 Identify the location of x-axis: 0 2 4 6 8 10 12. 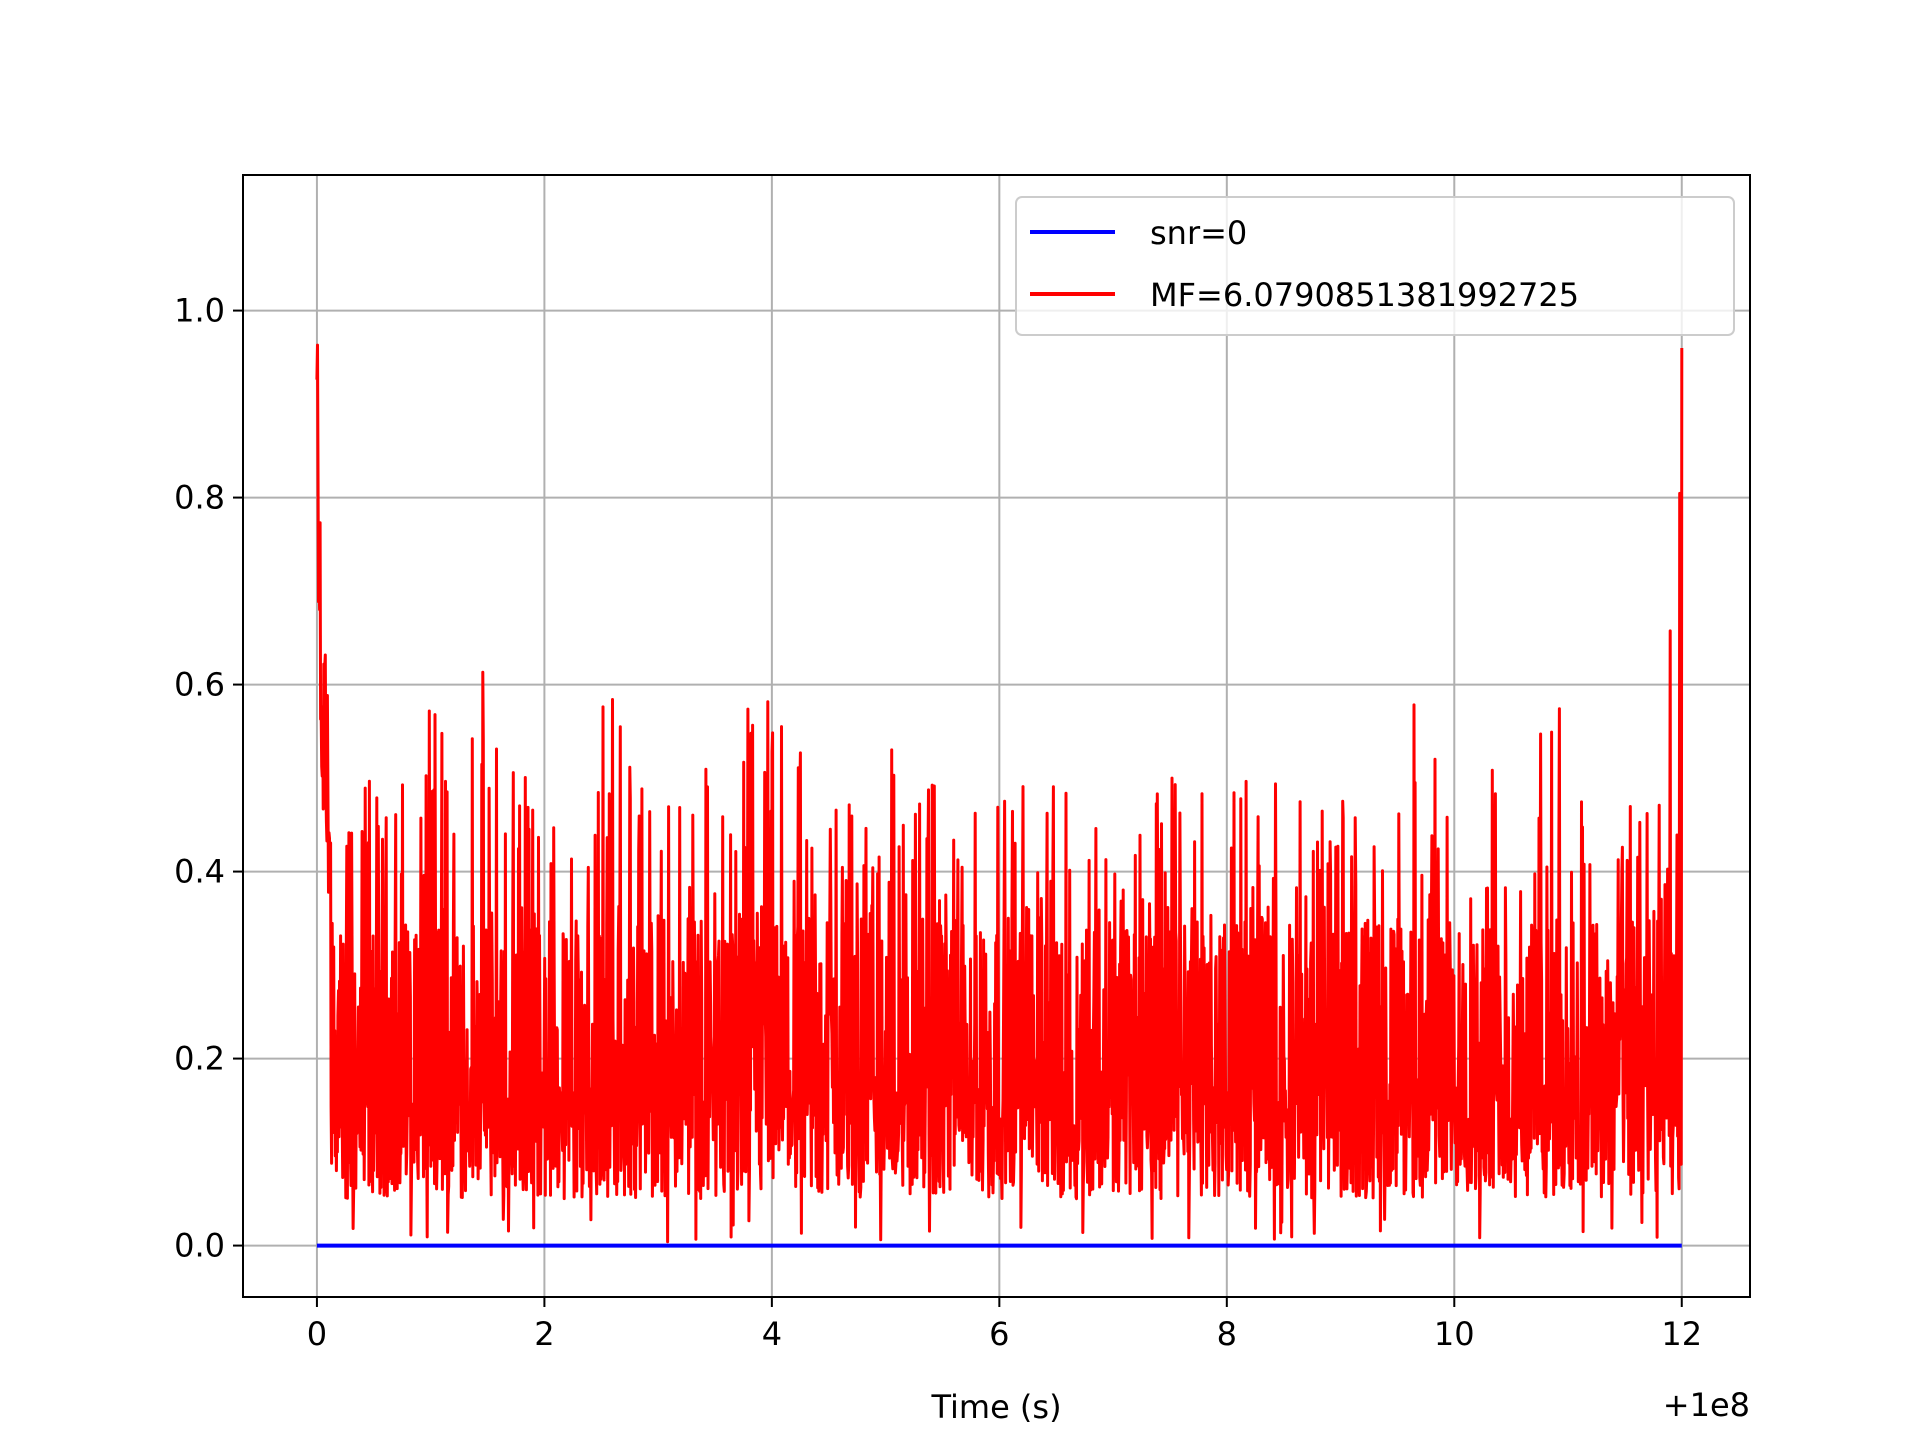
(1004, 1325).